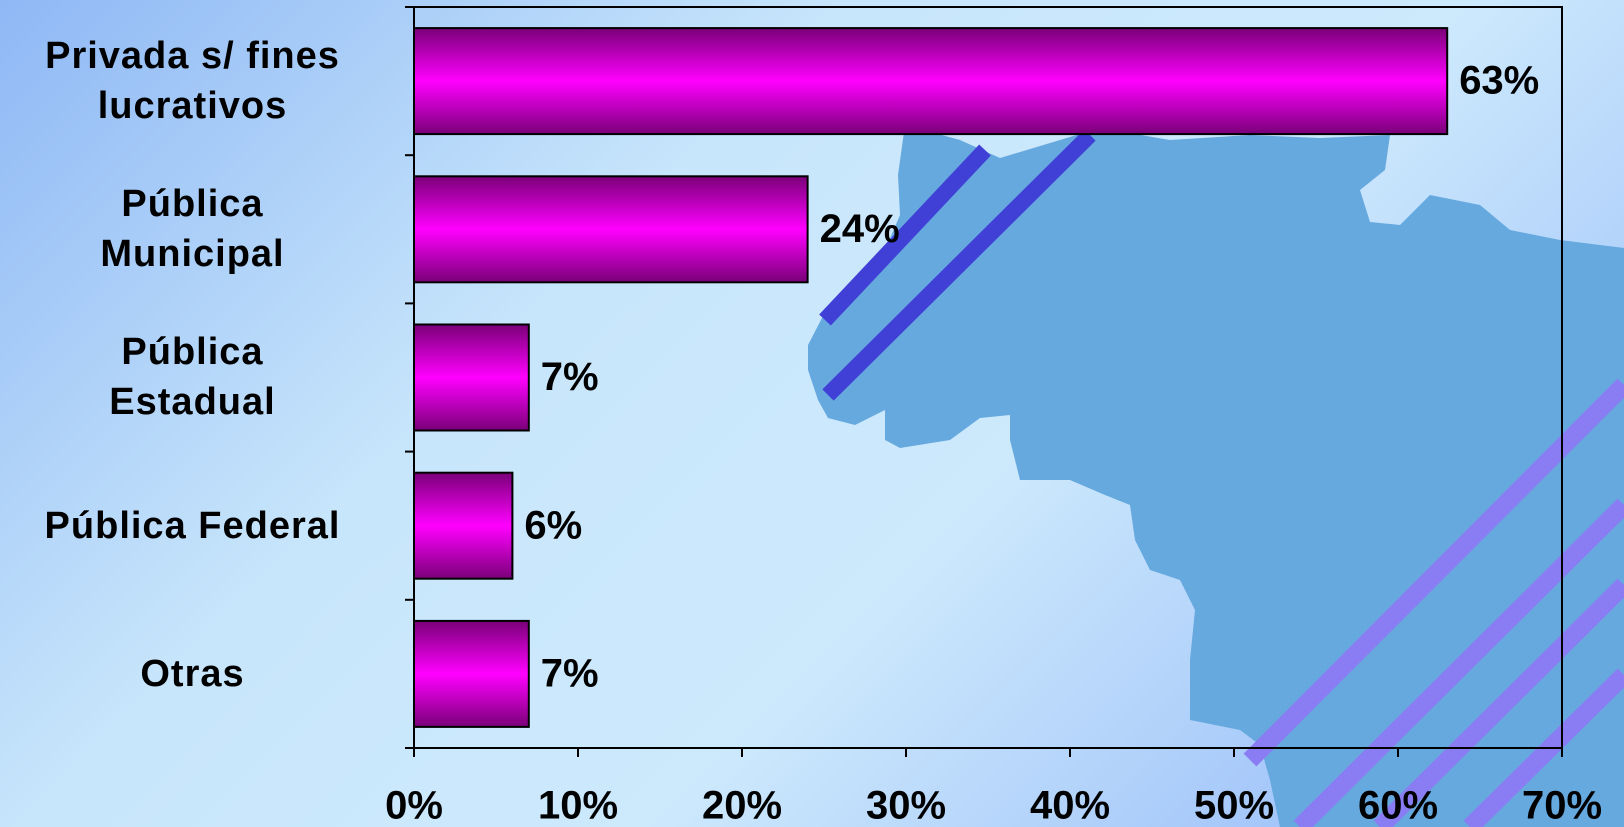 The width and height of the screenshot is (1624, 827). Describe the element at coordinates (192, 81) in the screenshot. I see `y-tick-label: Privada s/ fines lucrativos` at that location.